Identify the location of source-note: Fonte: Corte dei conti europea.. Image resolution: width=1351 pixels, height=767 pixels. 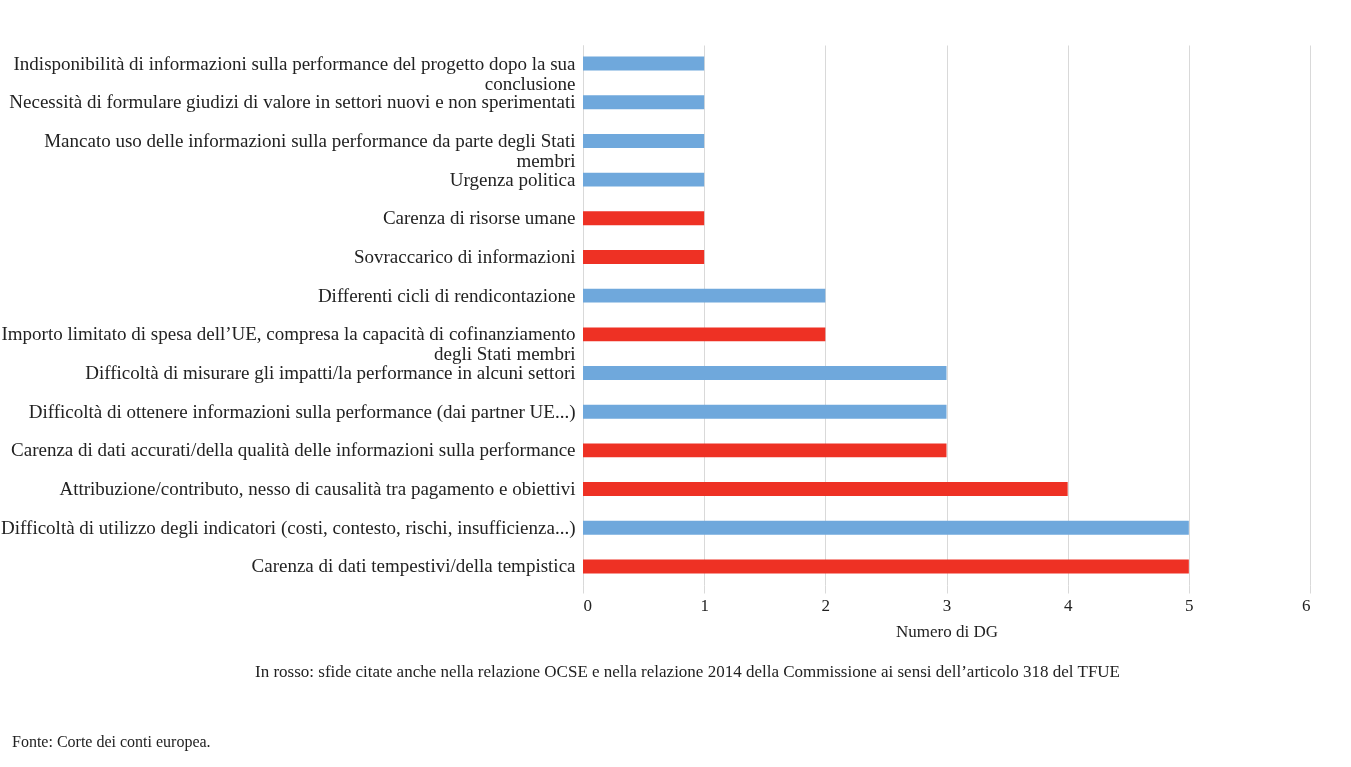
(111, 742).